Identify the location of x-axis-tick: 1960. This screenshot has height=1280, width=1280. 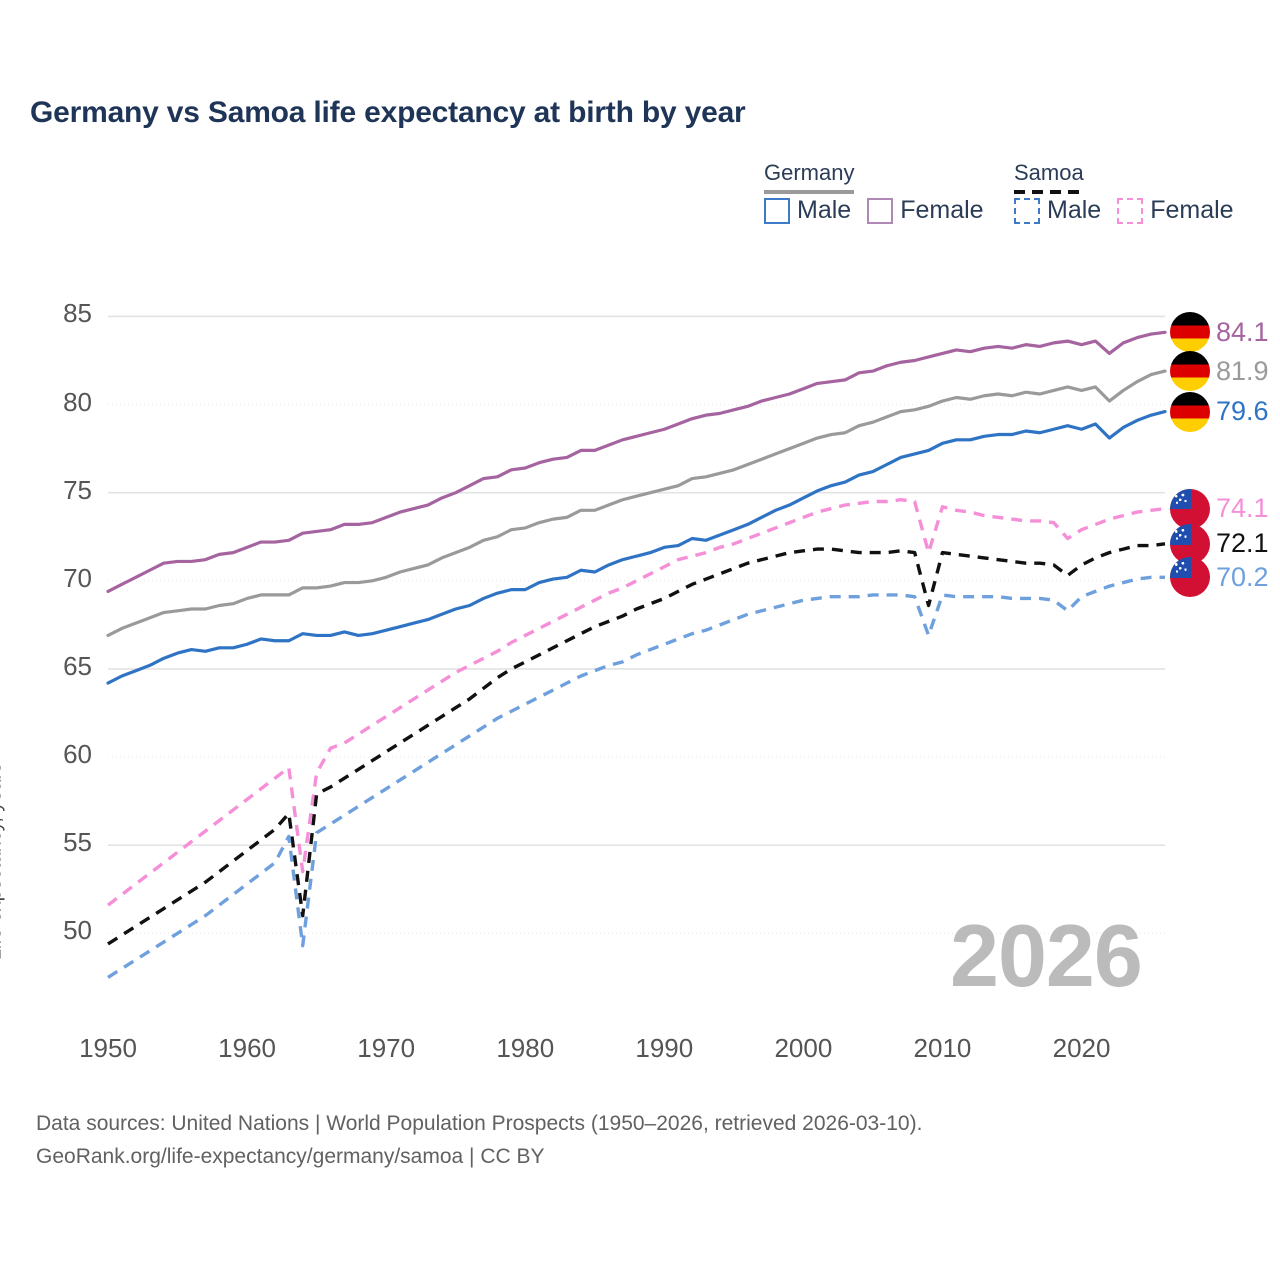
(247, 1048).